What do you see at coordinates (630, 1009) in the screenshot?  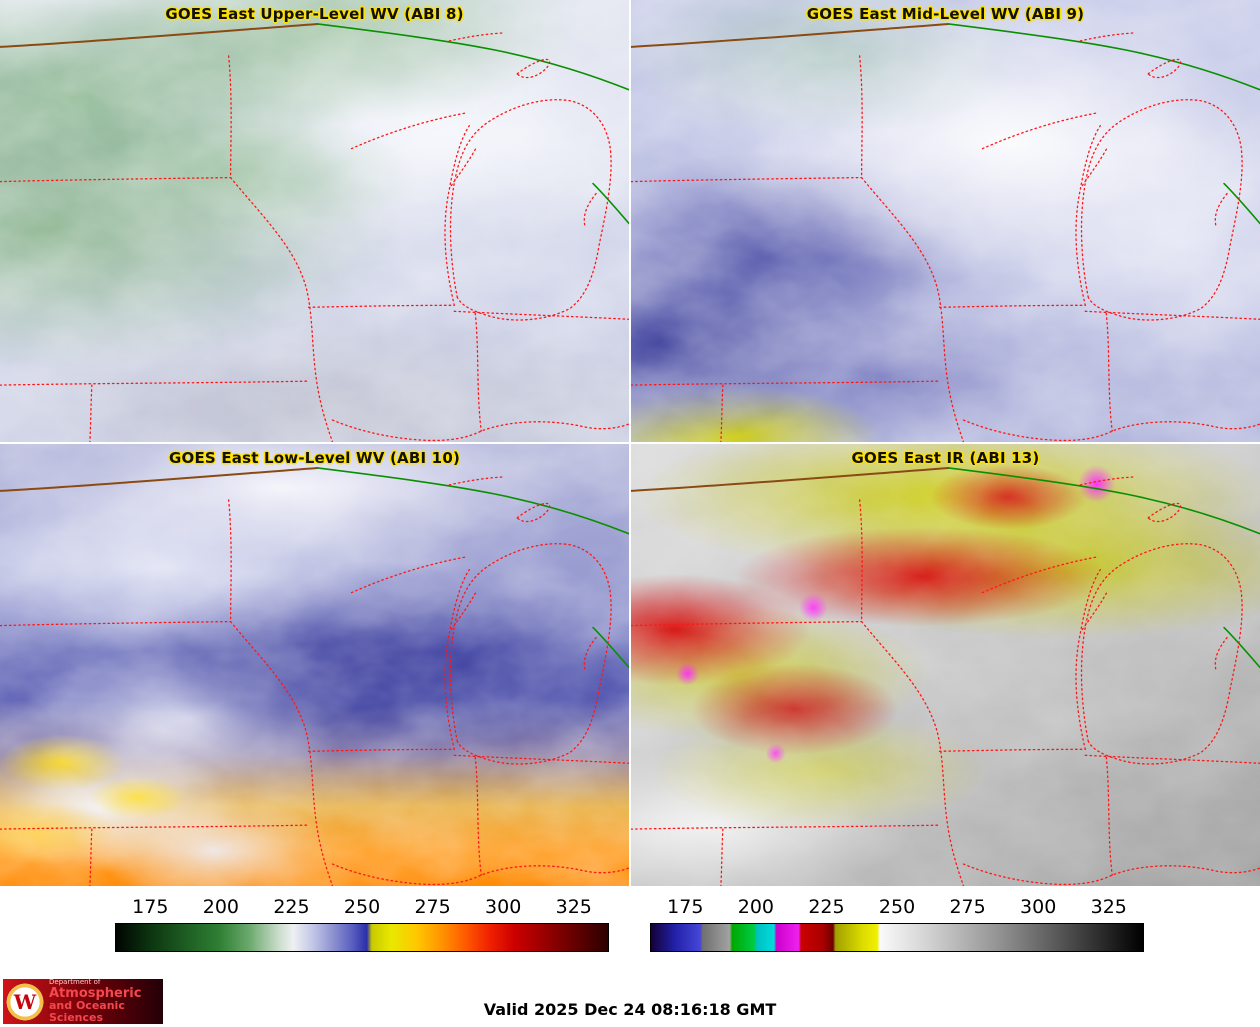 I see `valid-time: Valid 2025 Dec 24 08:16:18 GMT` at bounding box center [630, 1009].